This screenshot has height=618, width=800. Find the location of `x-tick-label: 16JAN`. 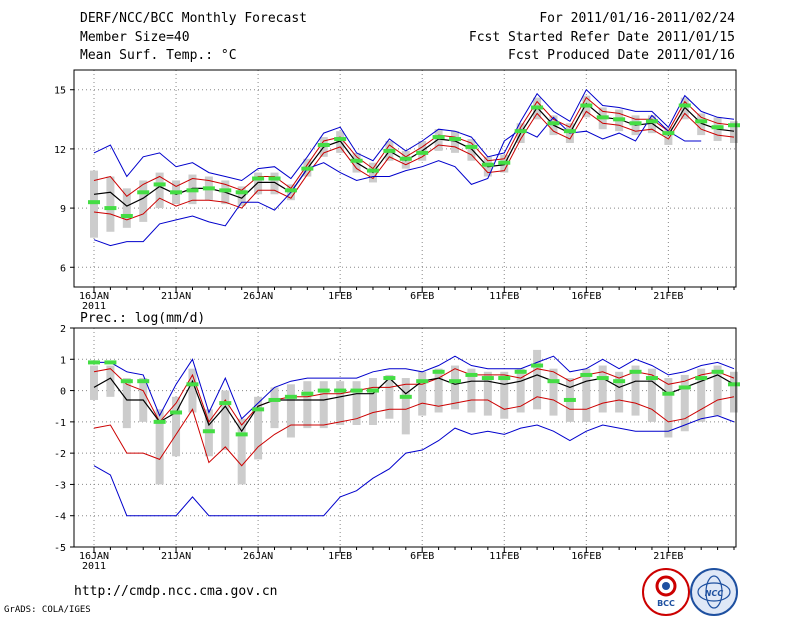

x-tick-label: 16JAN is located at coordinates (94, 556).